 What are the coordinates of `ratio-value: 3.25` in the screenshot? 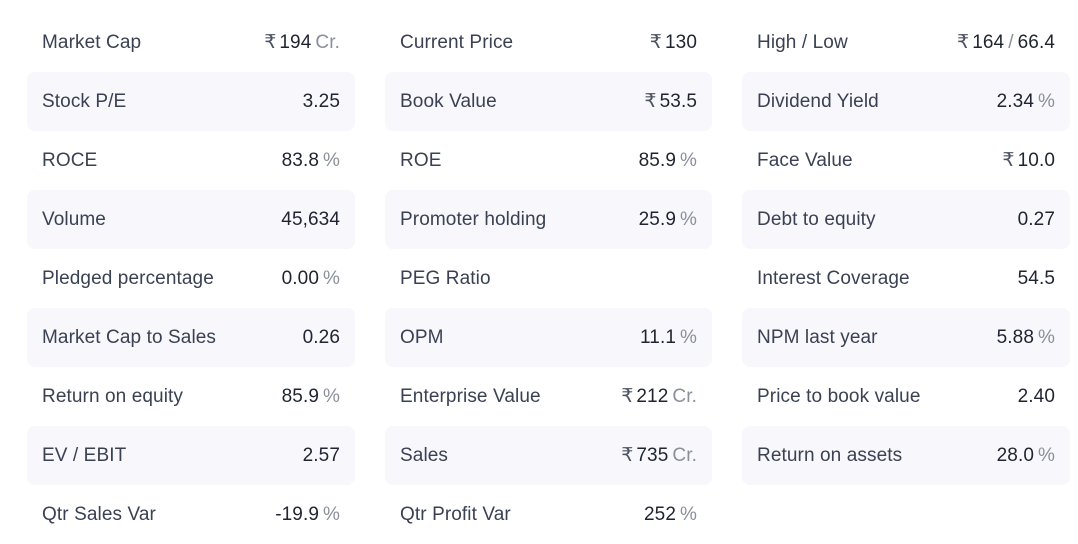 It's located at (321, 101).